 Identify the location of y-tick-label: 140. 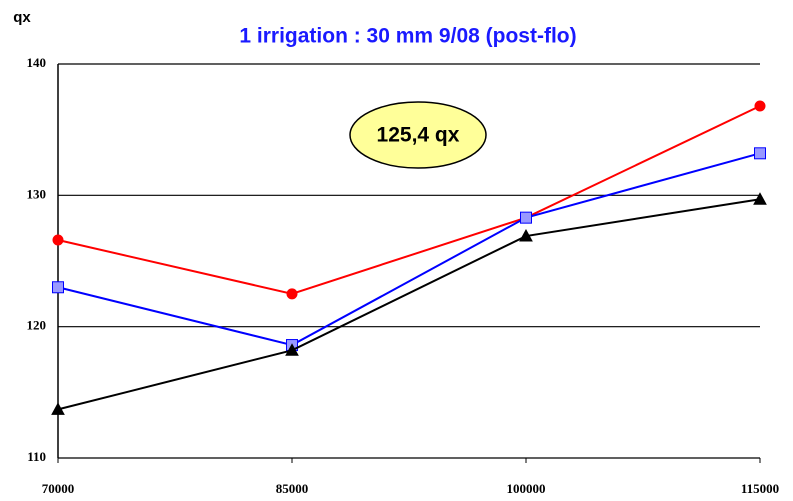
(37, 62).